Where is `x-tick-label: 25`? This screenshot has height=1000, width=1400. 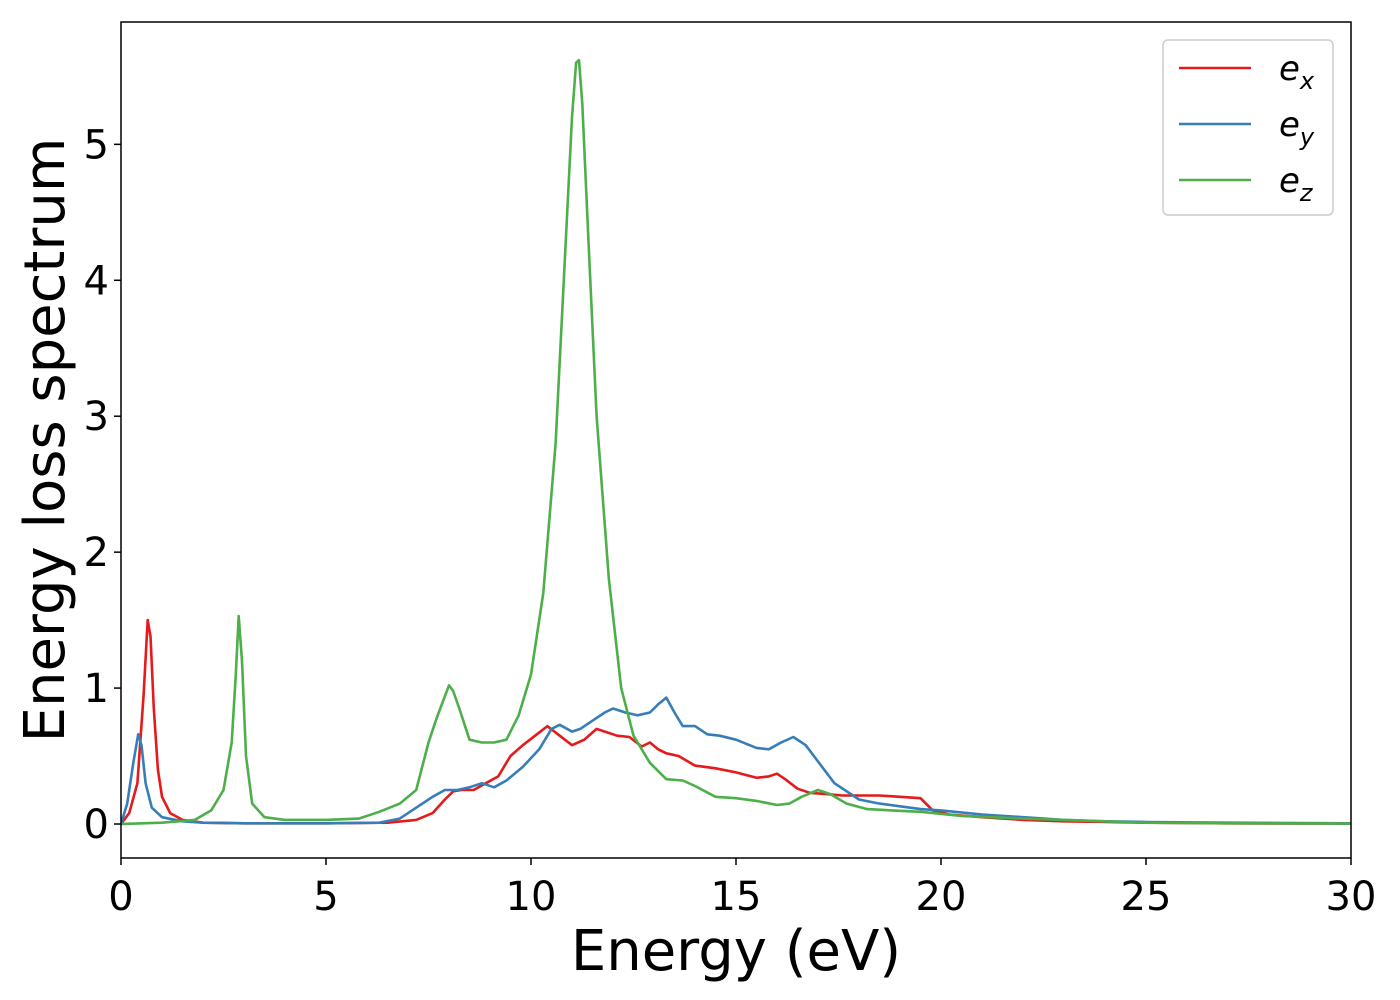 x-tick-label: 25 is located at coordinates (1146, 897).